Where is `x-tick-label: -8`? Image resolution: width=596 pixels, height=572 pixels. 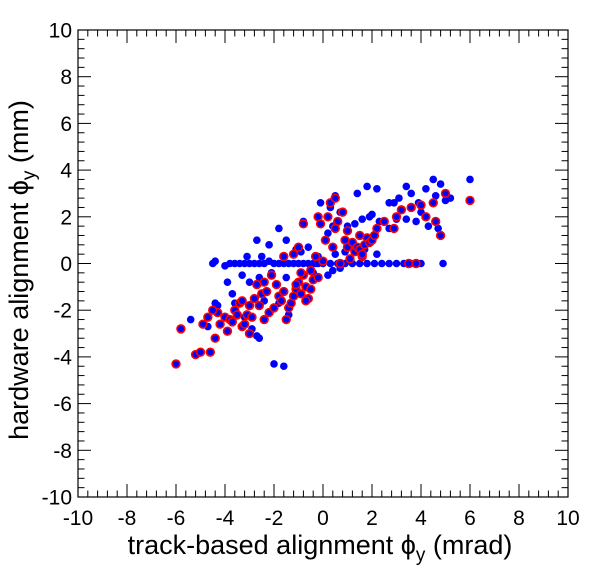 x-tick-label: -8 is located at coordinates (127, 518).